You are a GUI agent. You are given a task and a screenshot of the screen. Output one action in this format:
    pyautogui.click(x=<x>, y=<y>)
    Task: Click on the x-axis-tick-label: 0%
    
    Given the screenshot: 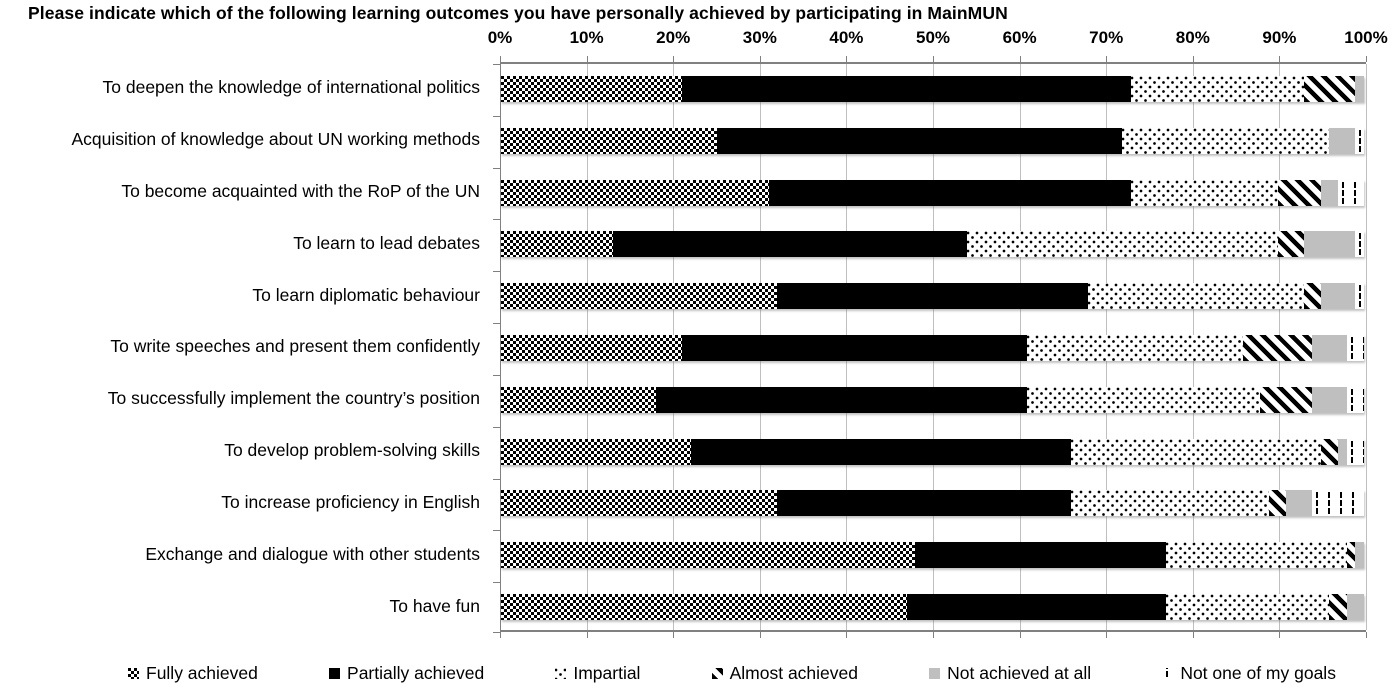 What is the action you would take?
    pyautogui.click(x=500, y=37)
    